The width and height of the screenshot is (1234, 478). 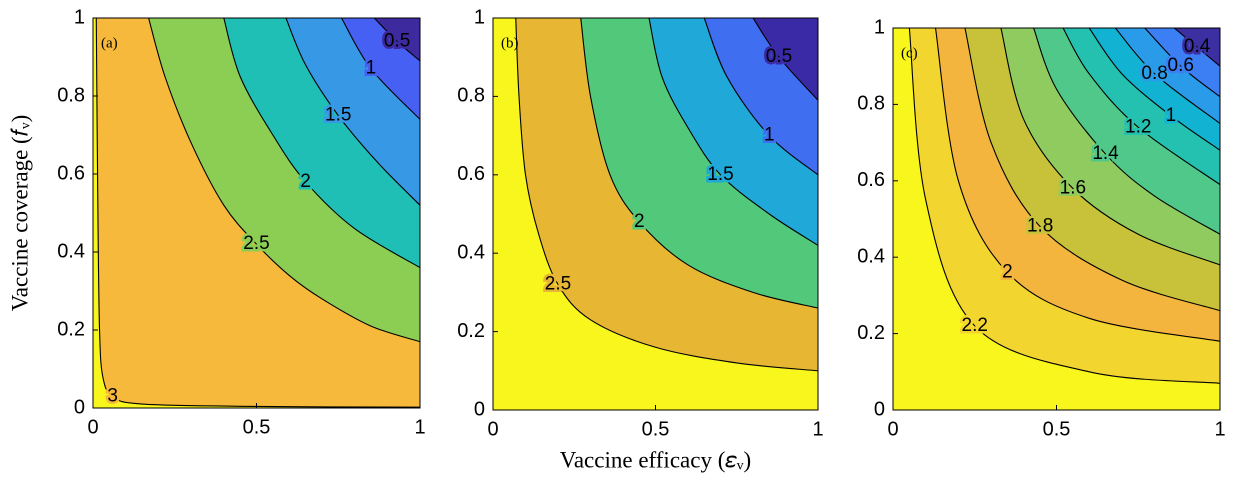 I want to click on contour-label: 0.8, so click(x=1154, y=73).